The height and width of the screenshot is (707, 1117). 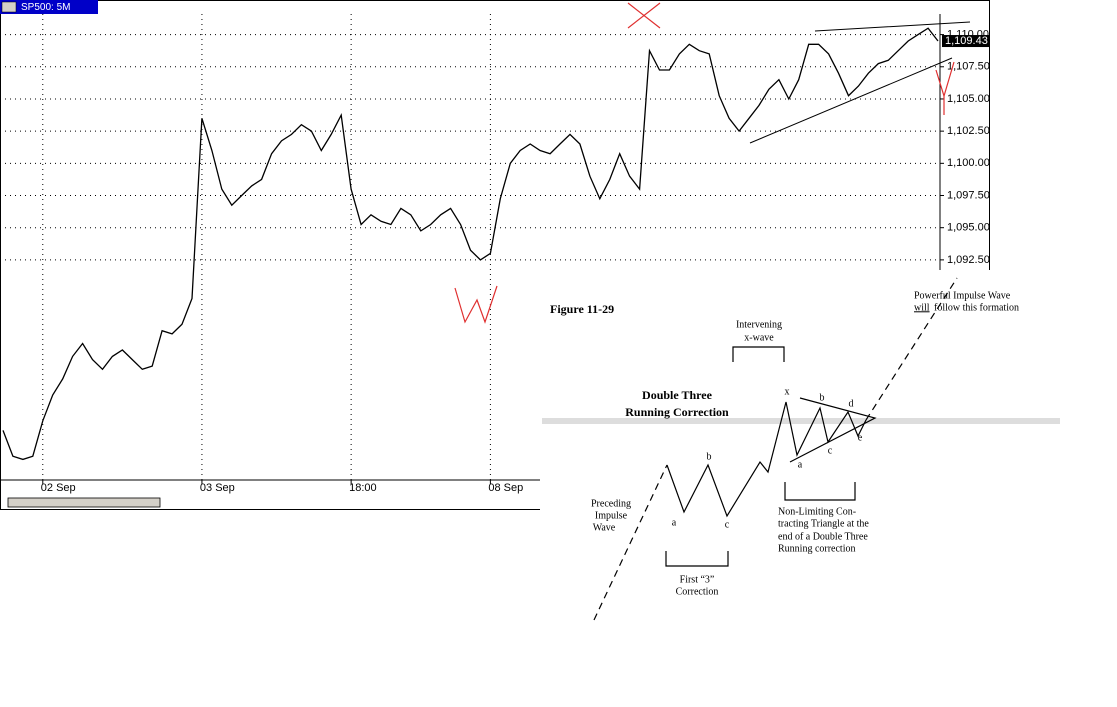 I want to click on note: follow this formation, so click(x=976, y=307).